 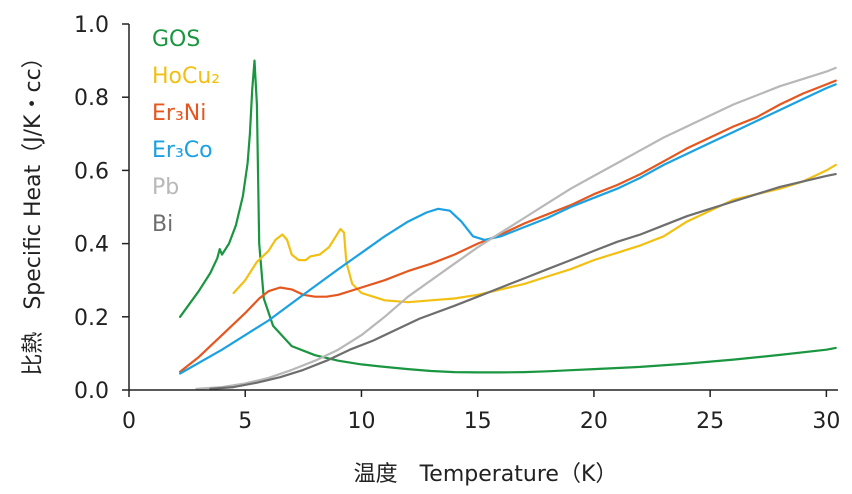 What do you see at coordinates (91, 318) in the screenshot?
I see `y-tick-label: 0.2` at bounding box center [91, 318].